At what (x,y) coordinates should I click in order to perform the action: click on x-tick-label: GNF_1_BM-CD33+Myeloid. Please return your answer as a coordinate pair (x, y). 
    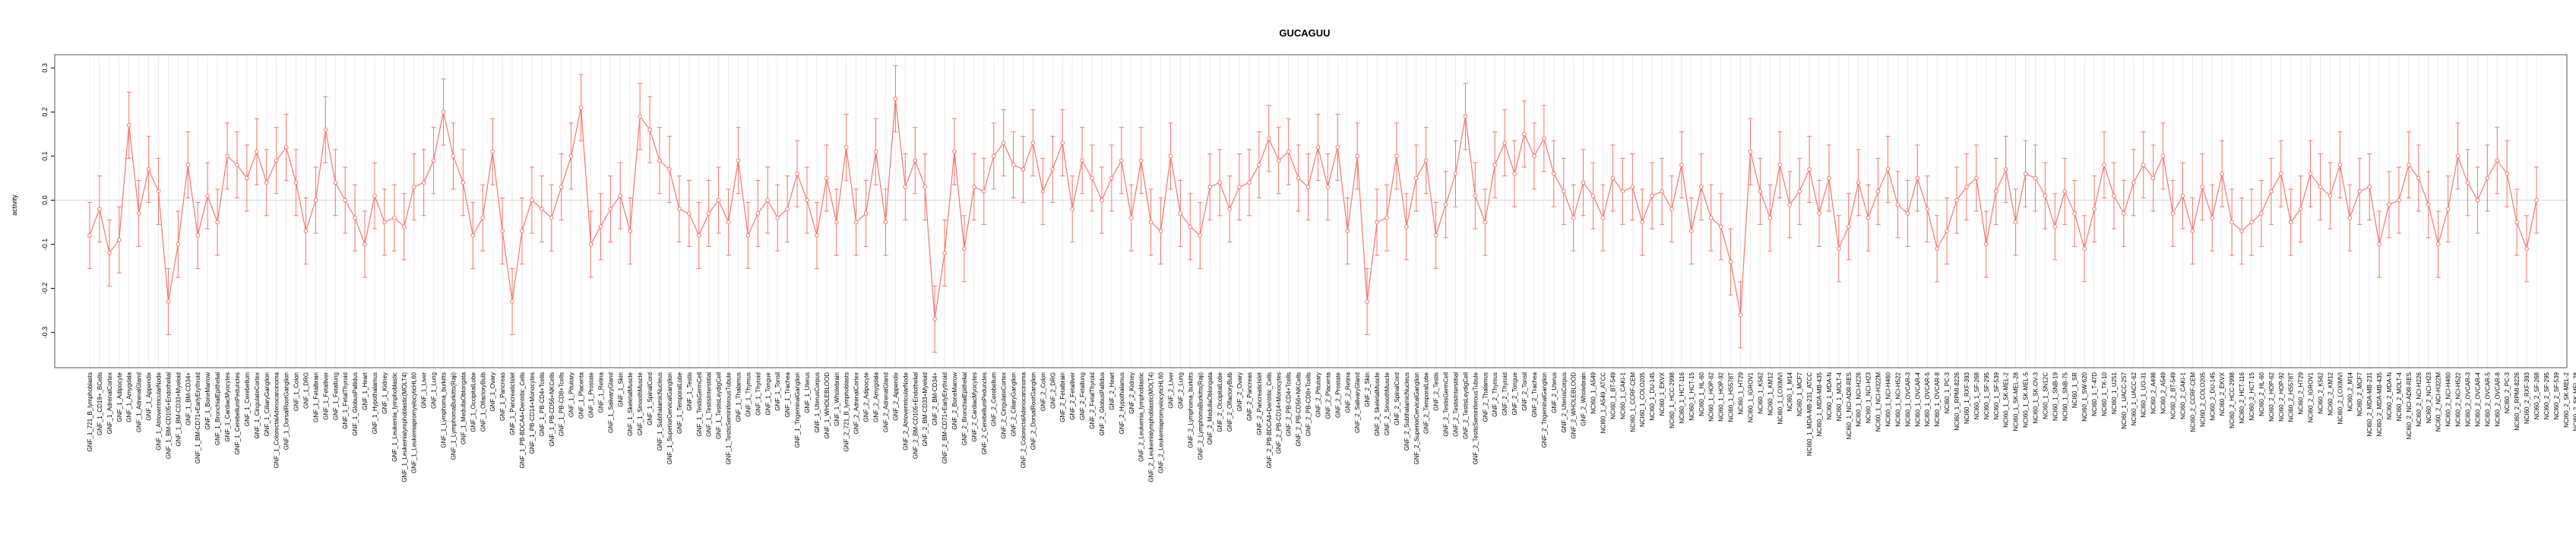
    Looking at the image, I should click on (178, 409).